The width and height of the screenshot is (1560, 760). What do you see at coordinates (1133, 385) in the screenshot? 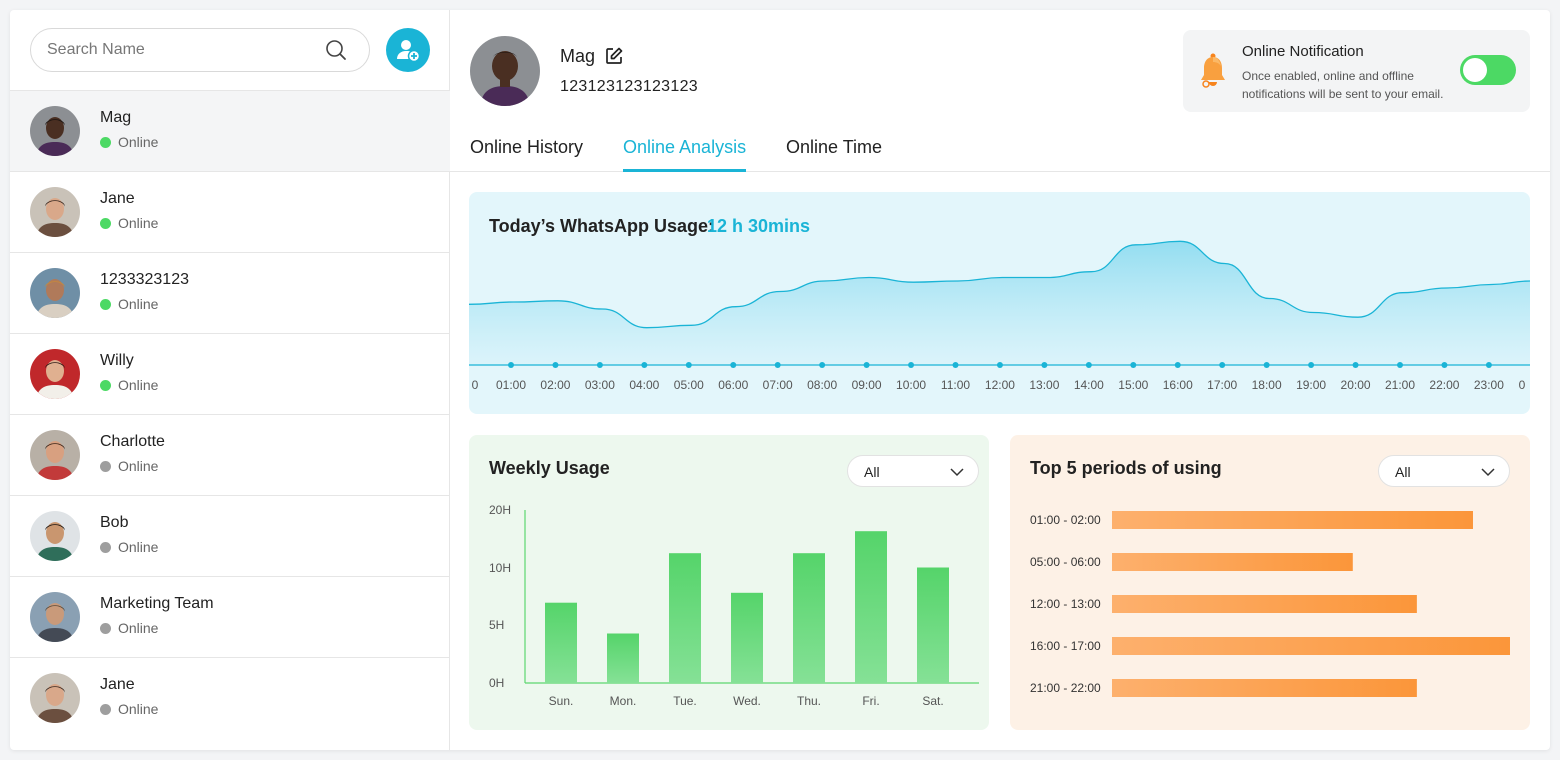
I see `x-tick-label: 15:00` at bounding box center [1133, 385].